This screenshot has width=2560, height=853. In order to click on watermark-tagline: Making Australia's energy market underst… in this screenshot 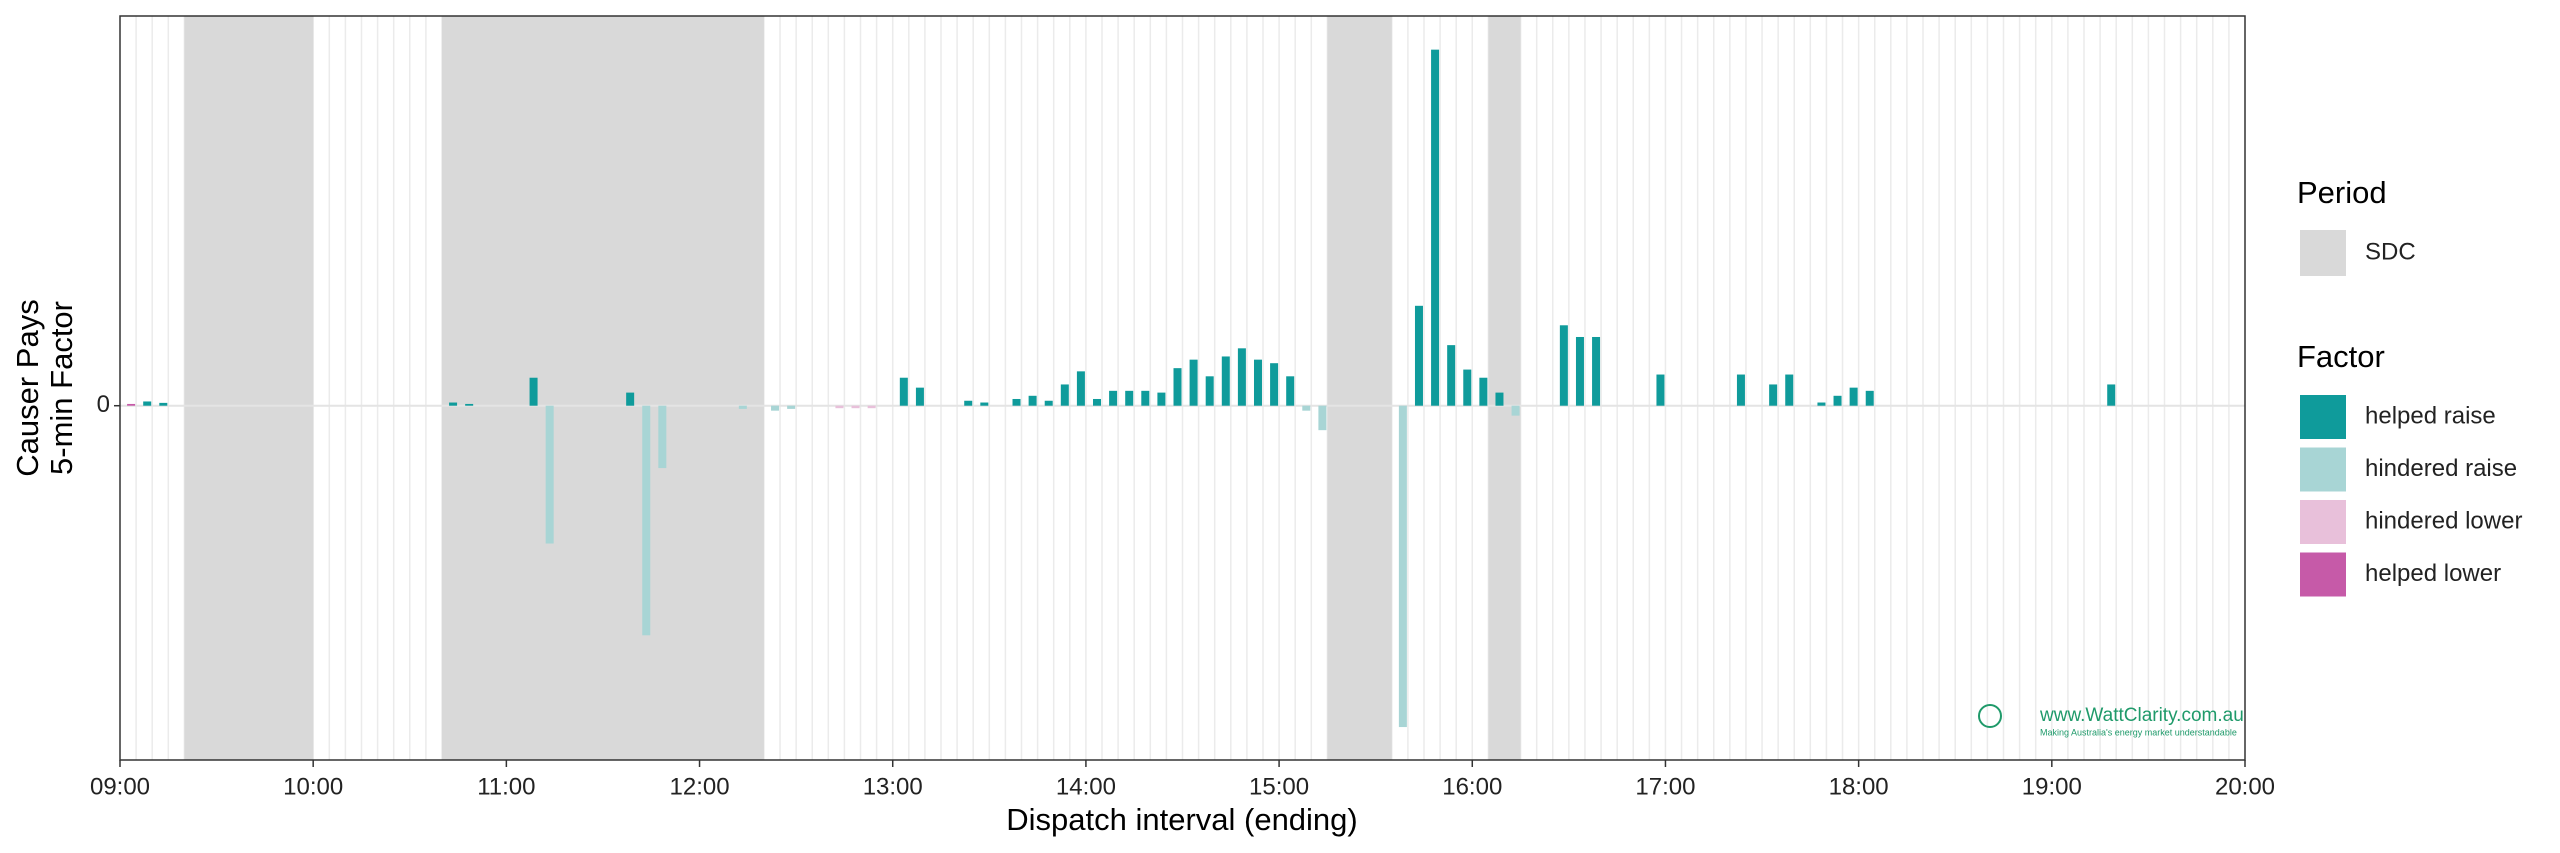, I will do `click(2138, 732)`.